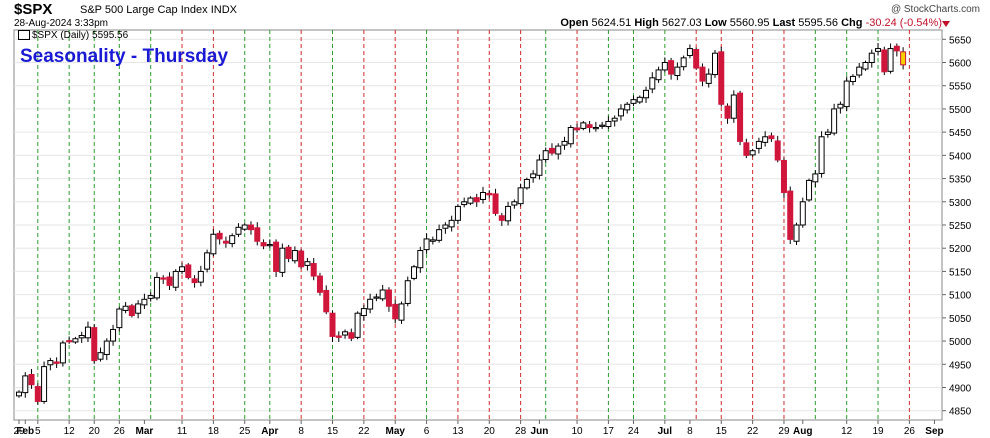 The image size is (990, 438). I want to click on high-label: High, so click(646, 23).